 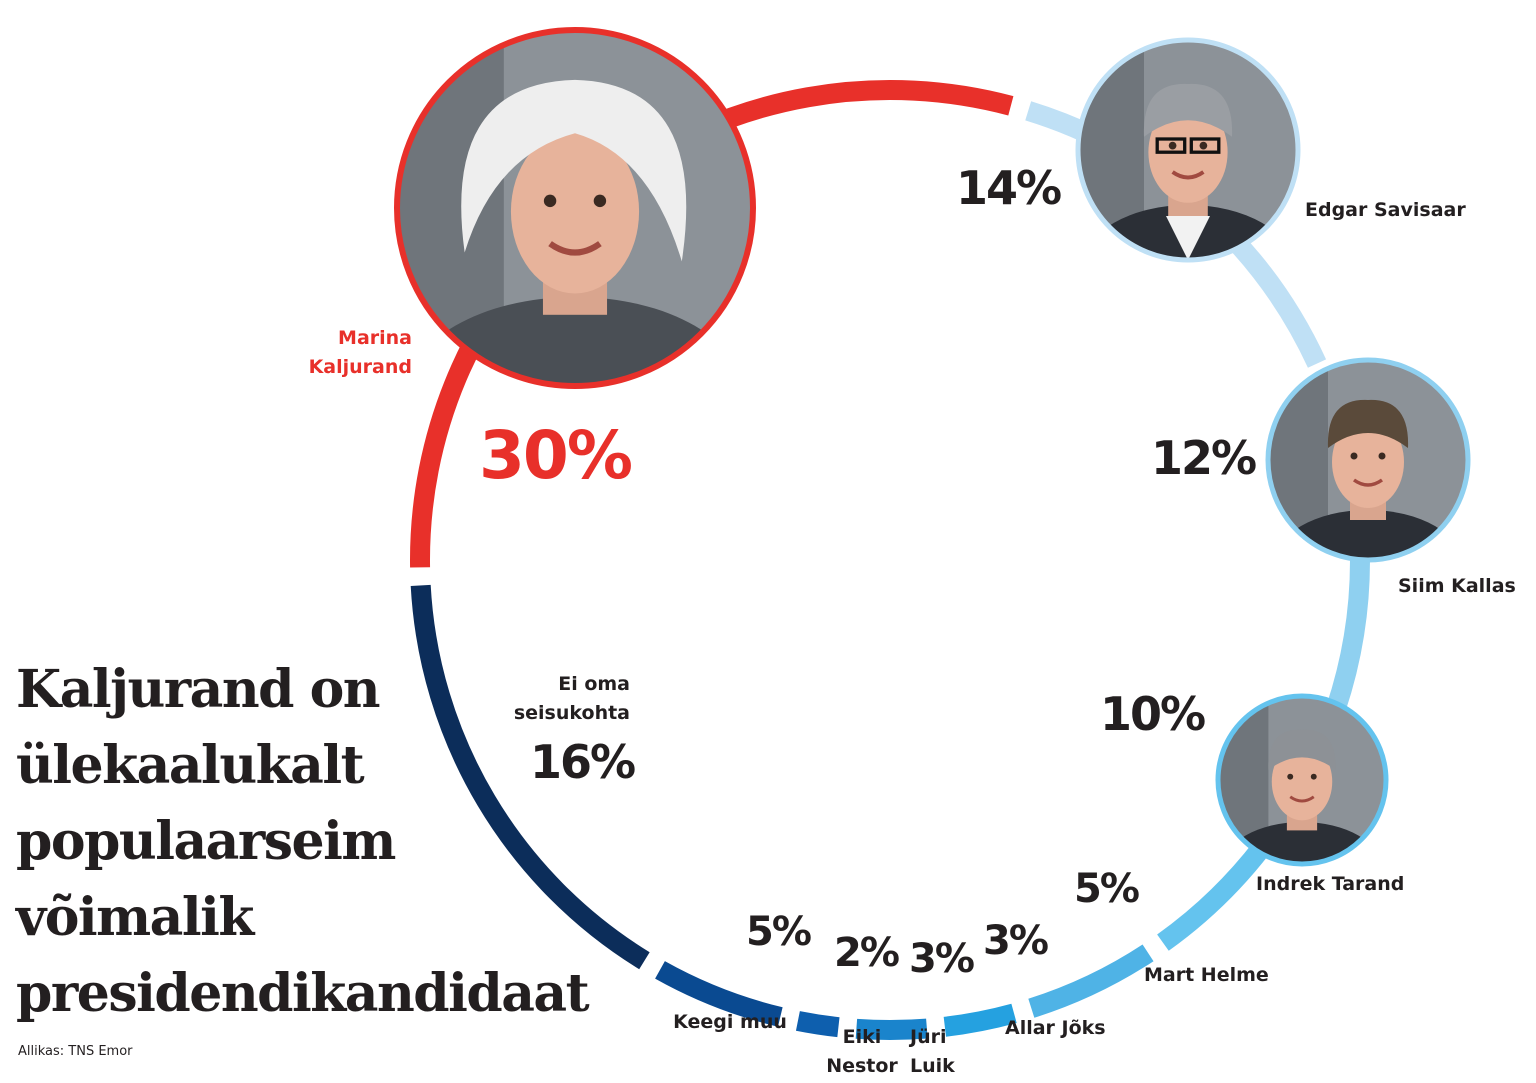 I want to click on ring-segment-keegi_muu, so click(x=719, y=994).